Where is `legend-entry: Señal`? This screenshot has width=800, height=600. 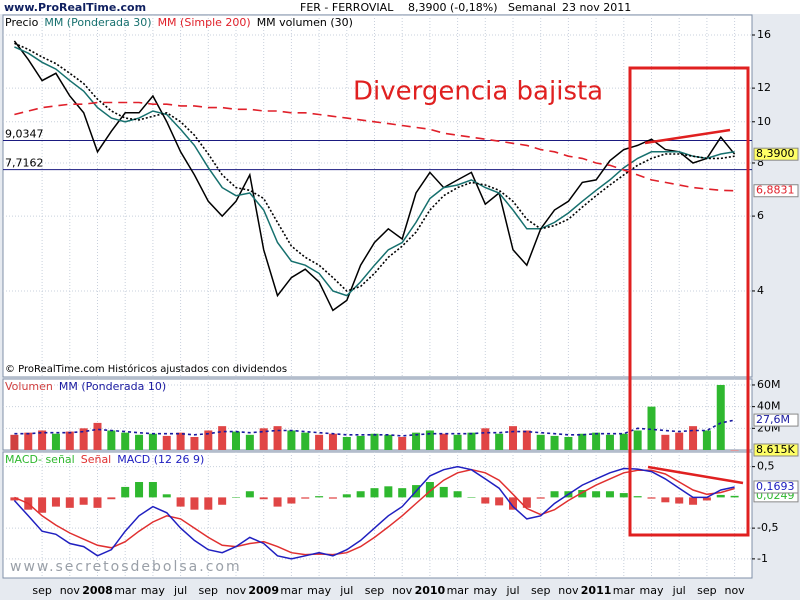
legend-entry: Señal is located at coordinates (96, 459).